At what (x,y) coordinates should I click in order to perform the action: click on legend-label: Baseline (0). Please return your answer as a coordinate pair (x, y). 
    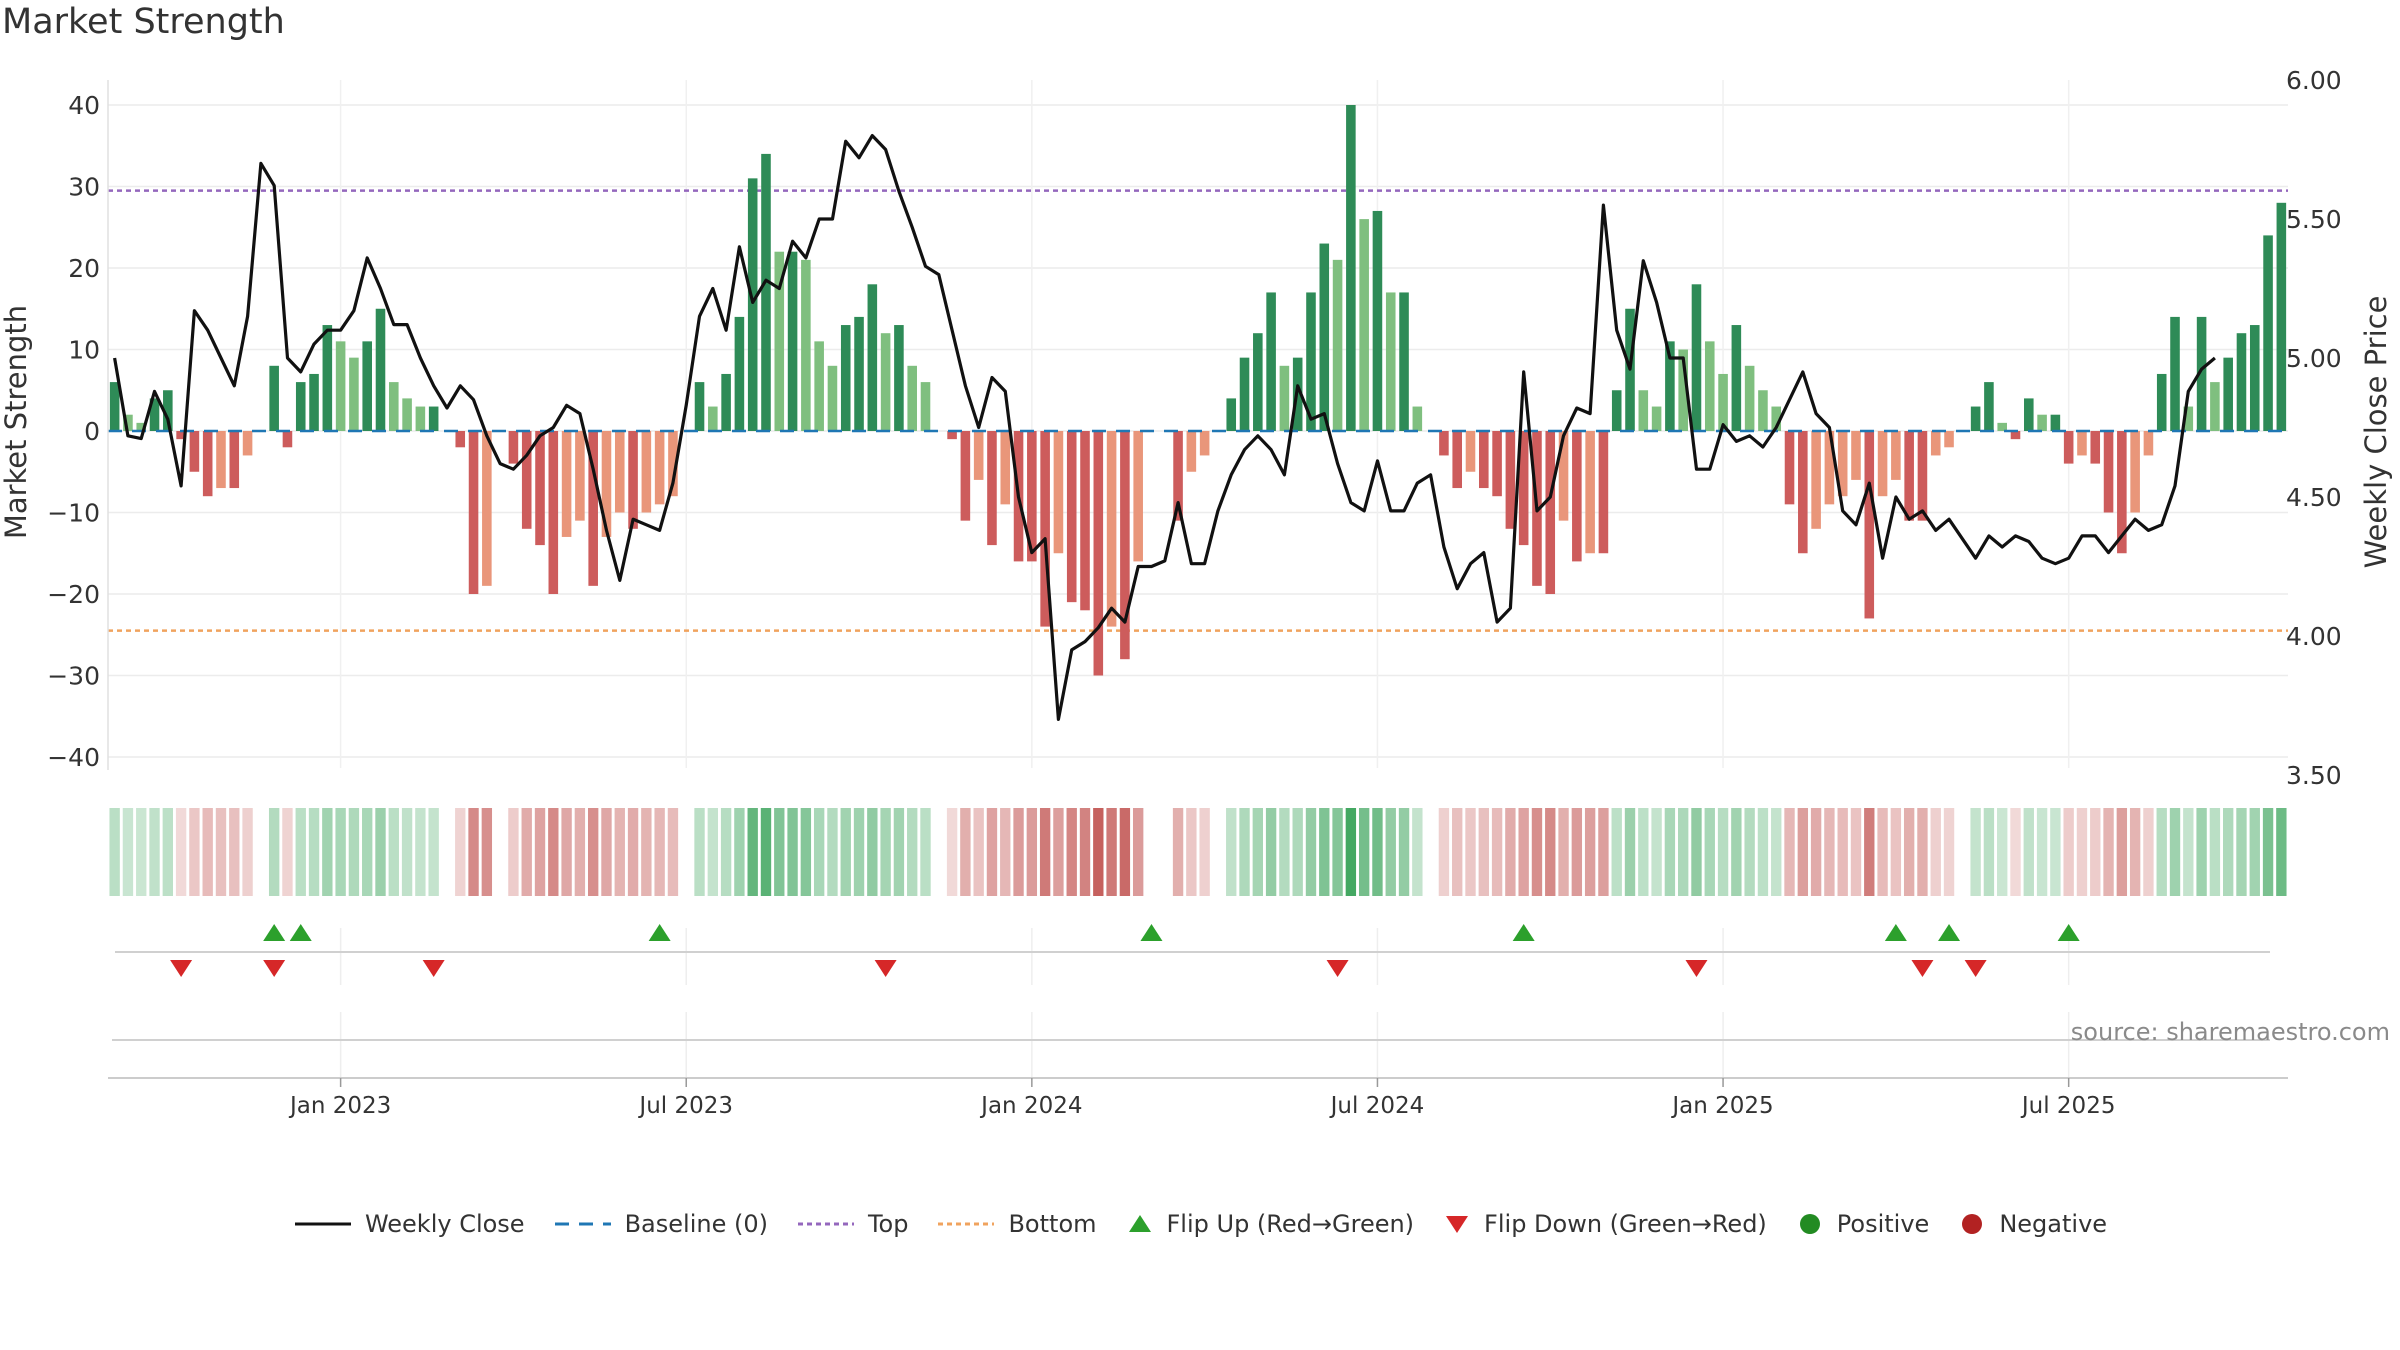
    Looking at the image, I should click on (696, 1224).